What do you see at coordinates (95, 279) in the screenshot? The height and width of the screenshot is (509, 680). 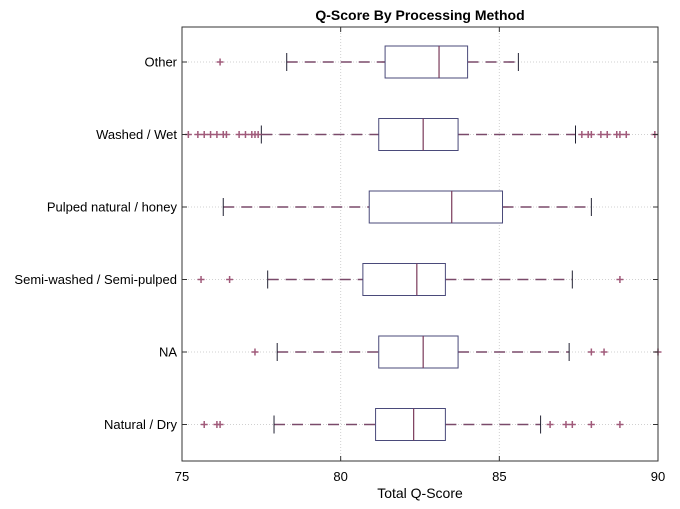 I see `y-tick-label: Semi-washed / Semi-pulped` at bounding box center [95, 279].